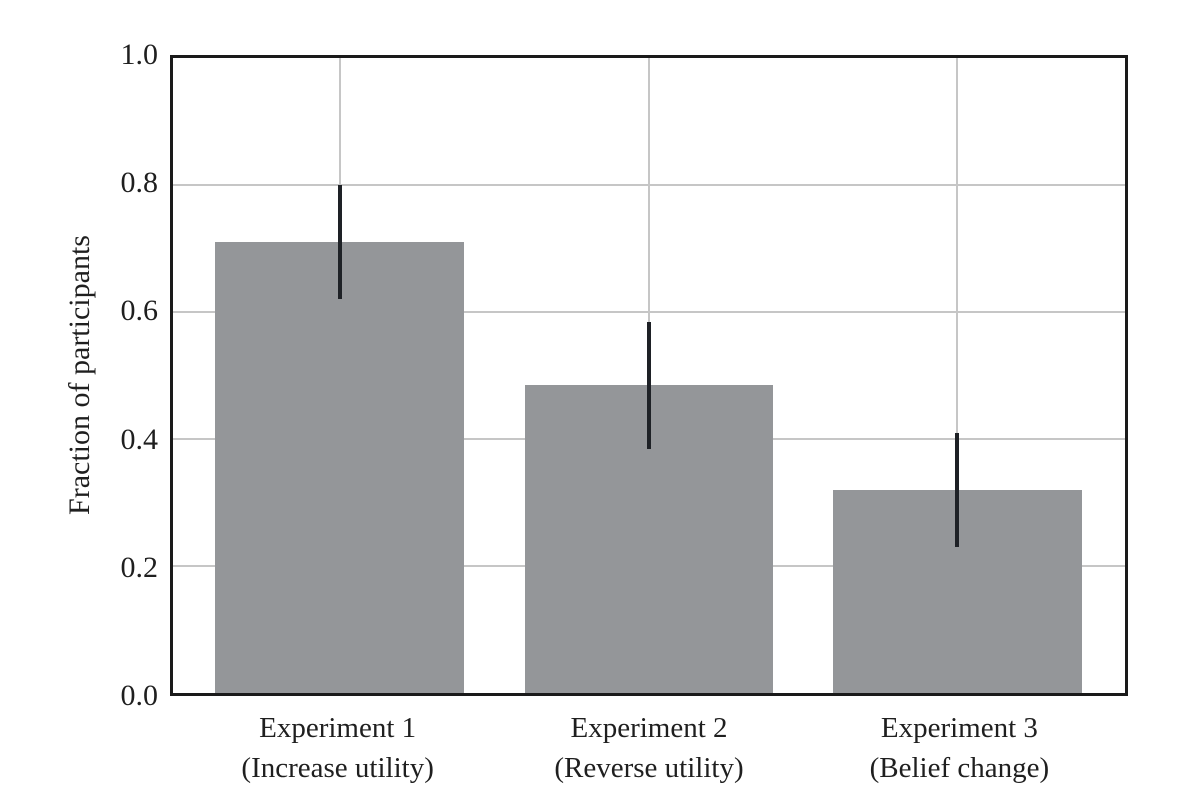  Describe the element at coordinates (139, 183) in the screenshot. I see `y-tick-label: 0.8` at that location.